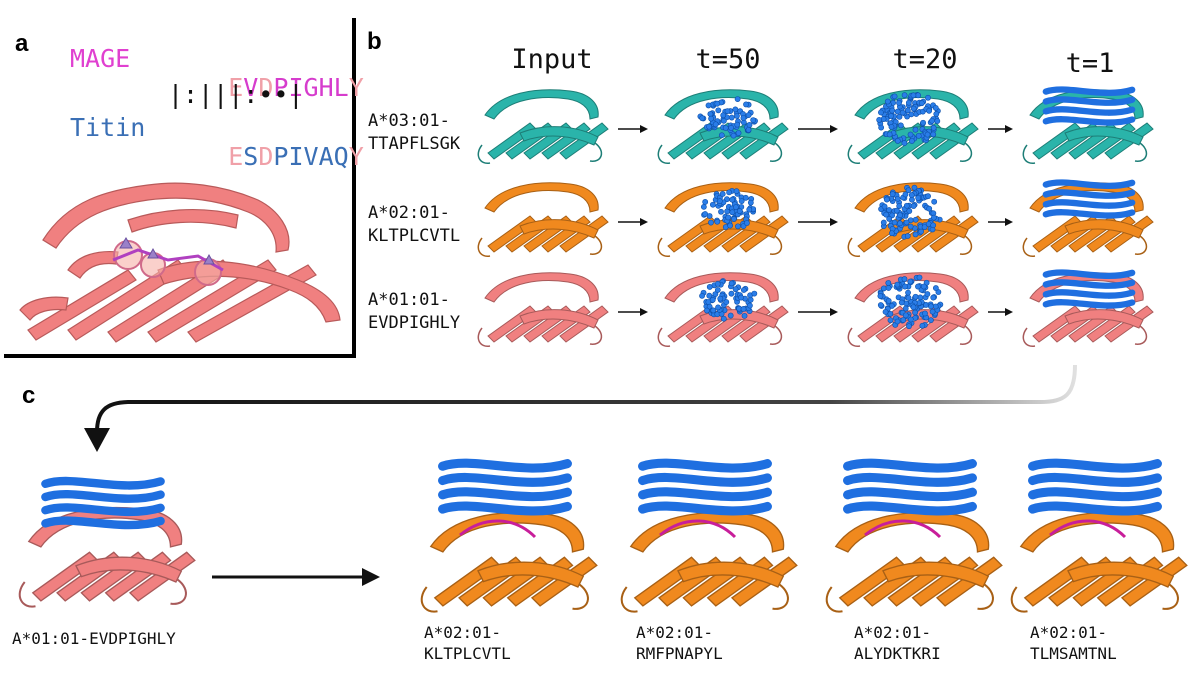 The height and width of the screenshot is (691, 1200). Describe the element at coordinates (897, 653) in the screenshot. I see `peptide: ALYDKTKRI` at that location.